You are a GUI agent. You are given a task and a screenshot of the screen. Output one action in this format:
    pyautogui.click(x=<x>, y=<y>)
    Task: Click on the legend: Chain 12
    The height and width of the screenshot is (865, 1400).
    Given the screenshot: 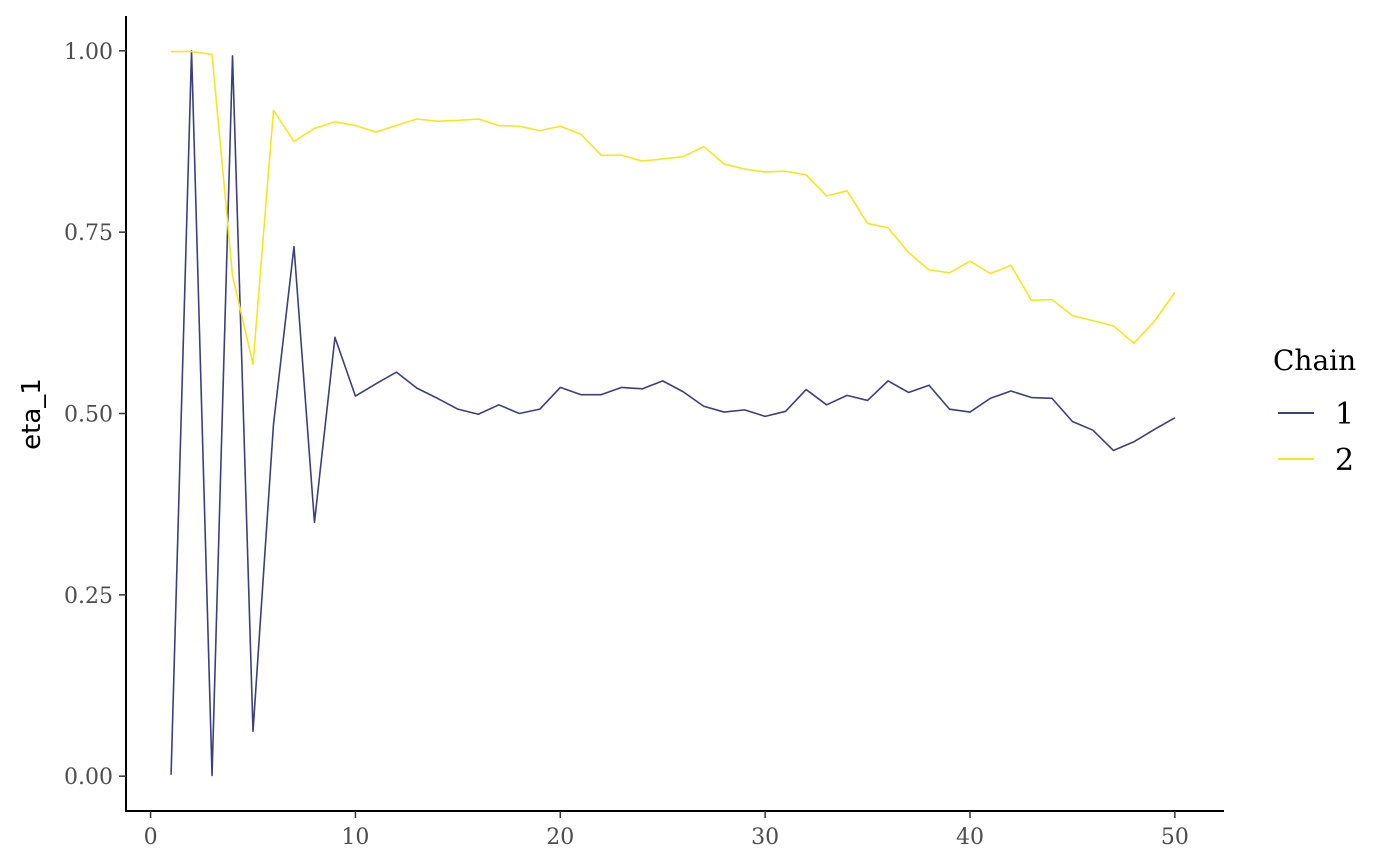 What is the action you would take?
    pyautogui.click(x=1314, y=411)
    